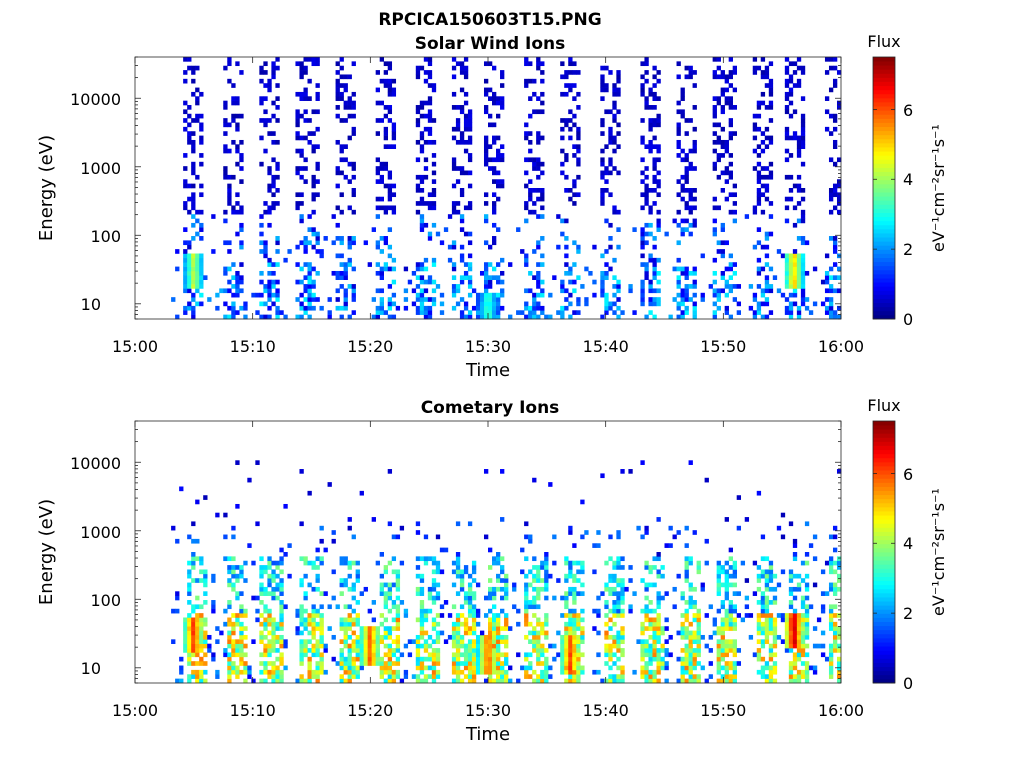  Describe the element at coordinates (883, 41) in the screenshot. I see `solar-wind-colorbar-title: Flux` at that location.